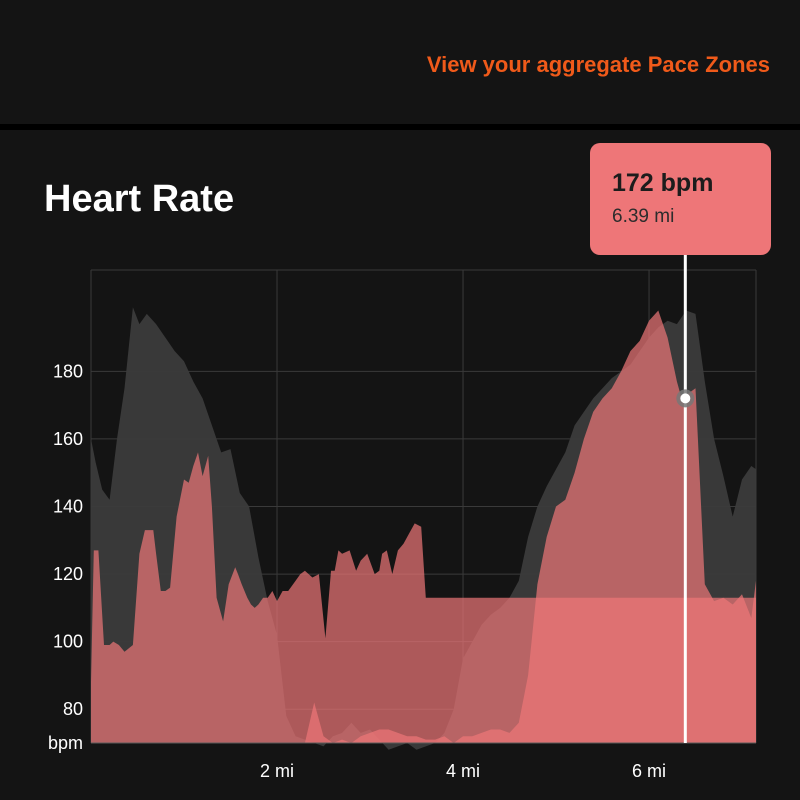 This screenshot has width=800, height=800. I want to click on section-divider, so click(400, 127).